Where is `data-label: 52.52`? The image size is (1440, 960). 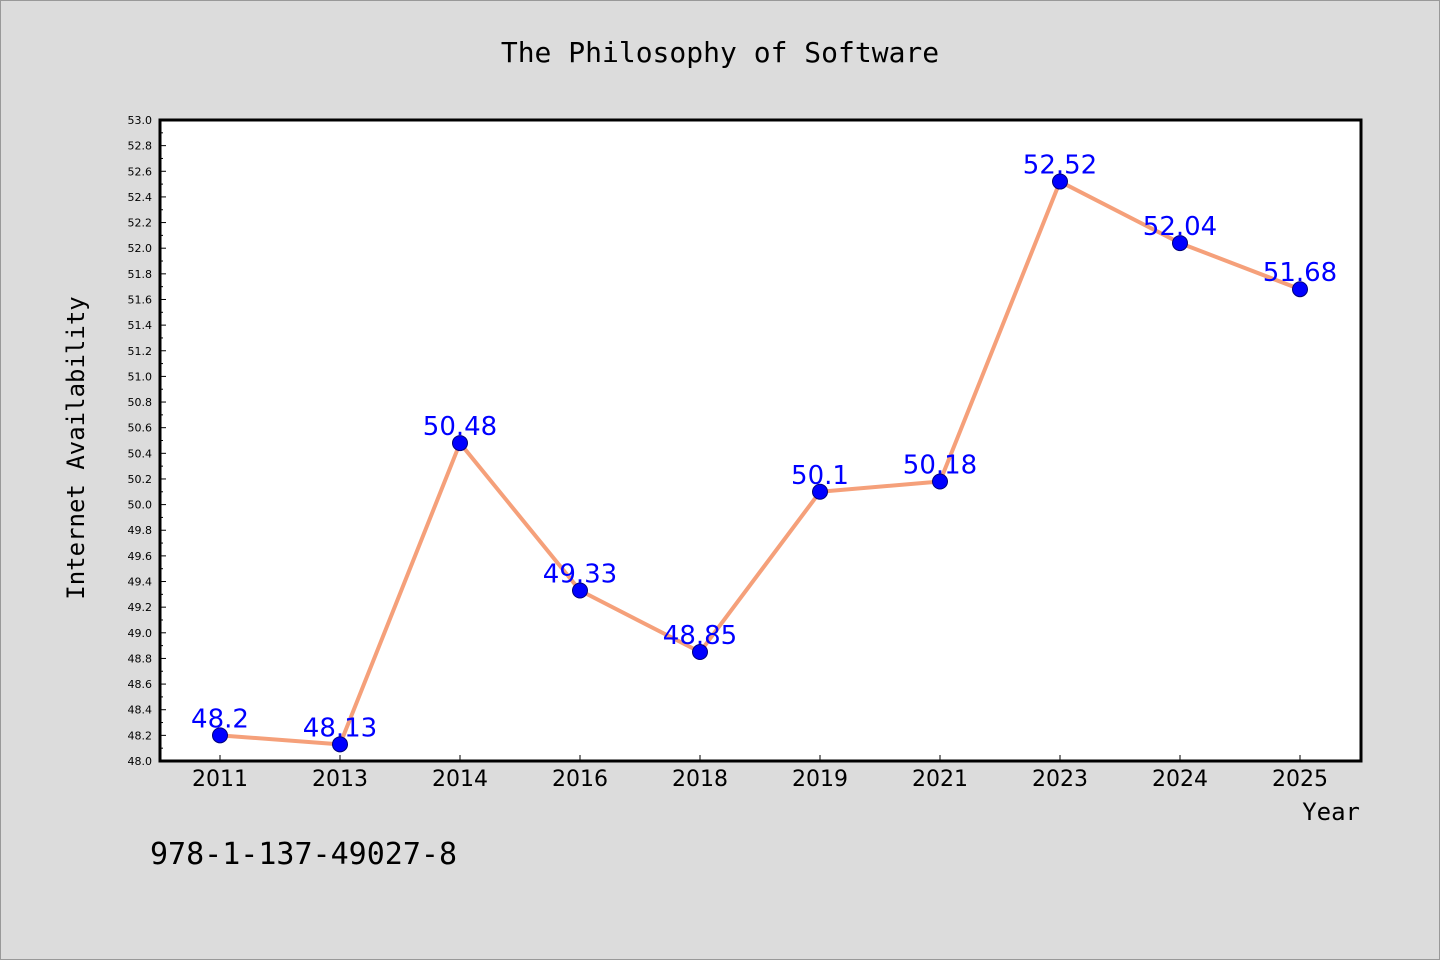 data-label: 52.52 is located at coordinates (1060, 166).